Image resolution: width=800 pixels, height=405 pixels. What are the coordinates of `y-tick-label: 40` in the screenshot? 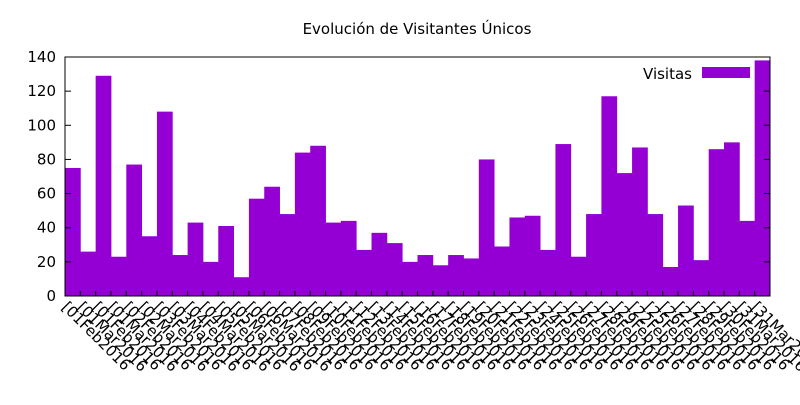 It's located at (46, 228).